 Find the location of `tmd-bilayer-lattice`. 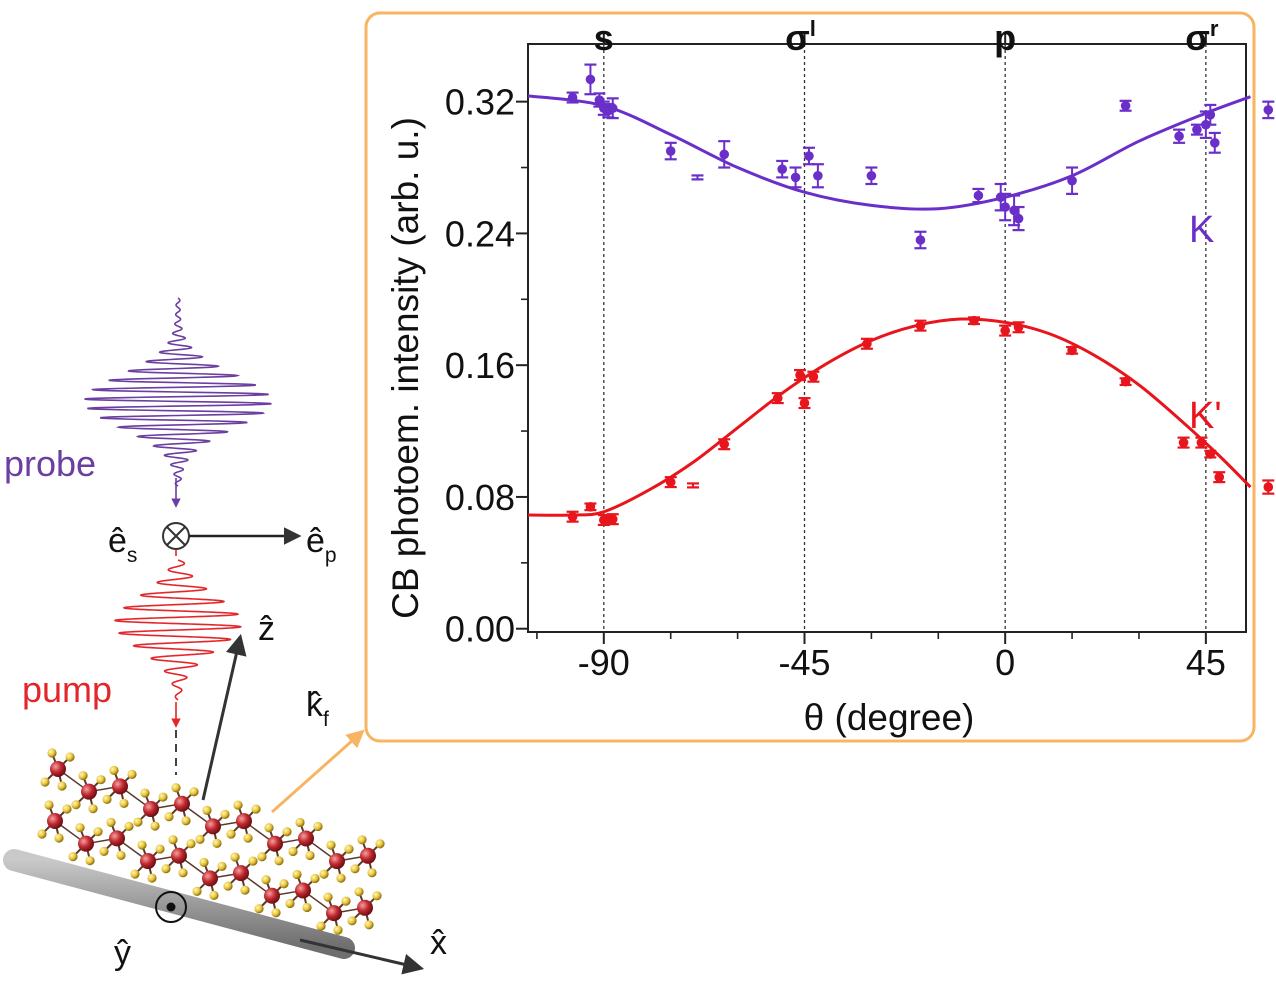

tmd-bilayer-lattice is located at coordinates (211, 841).